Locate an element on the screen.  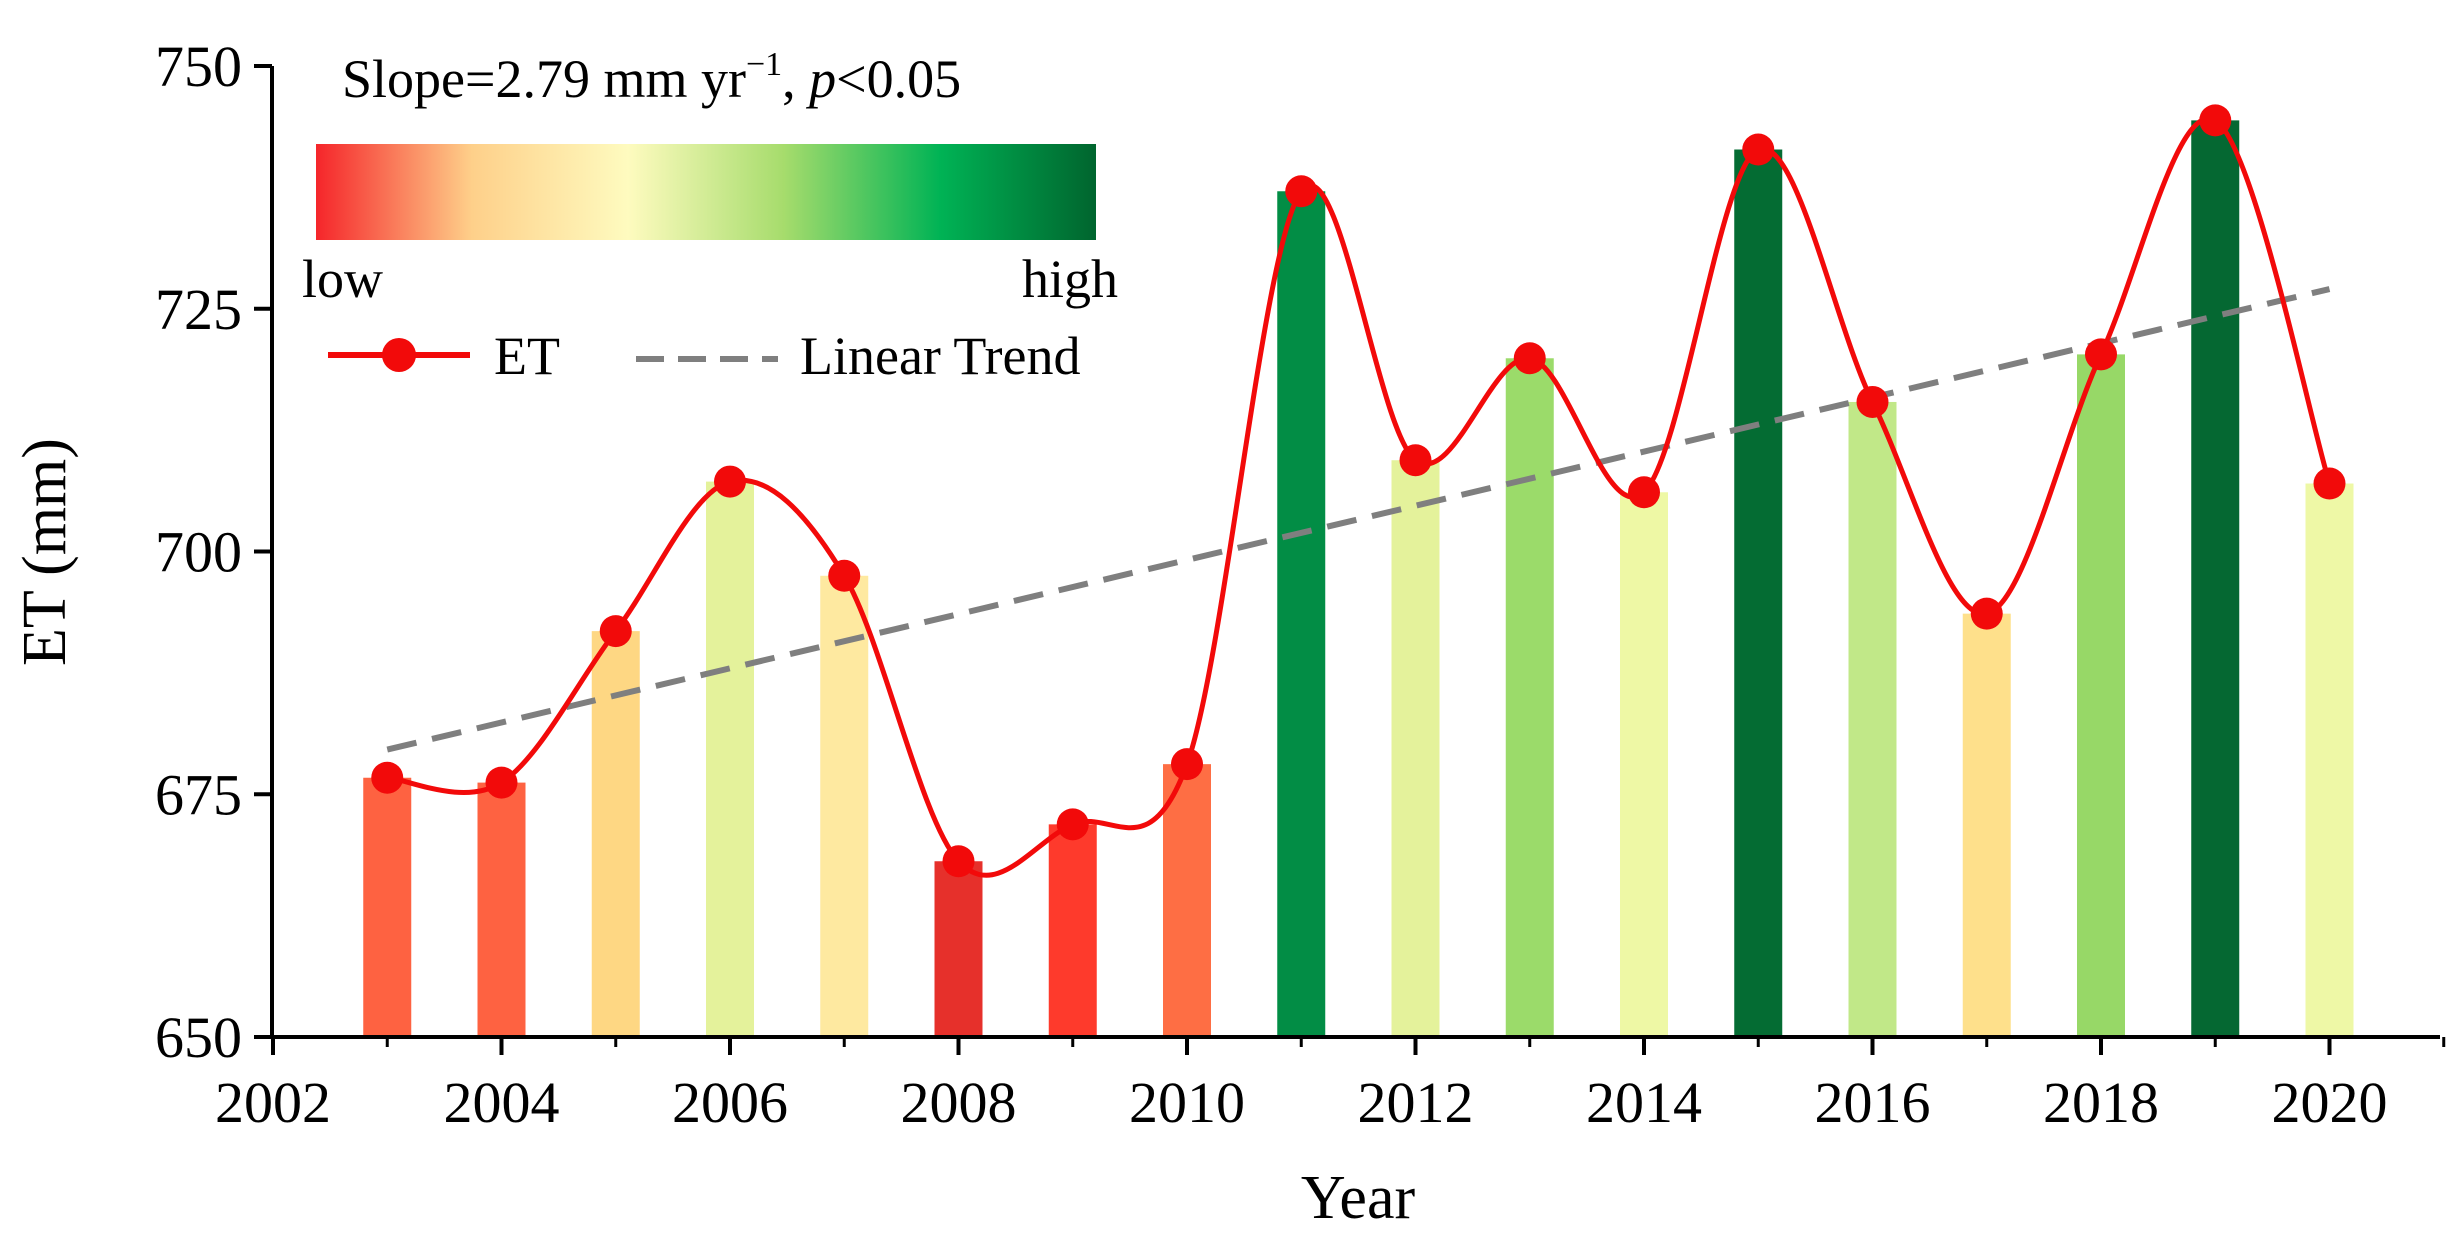
y-tick-label-725: 725 is located at coordinates (198, 309).